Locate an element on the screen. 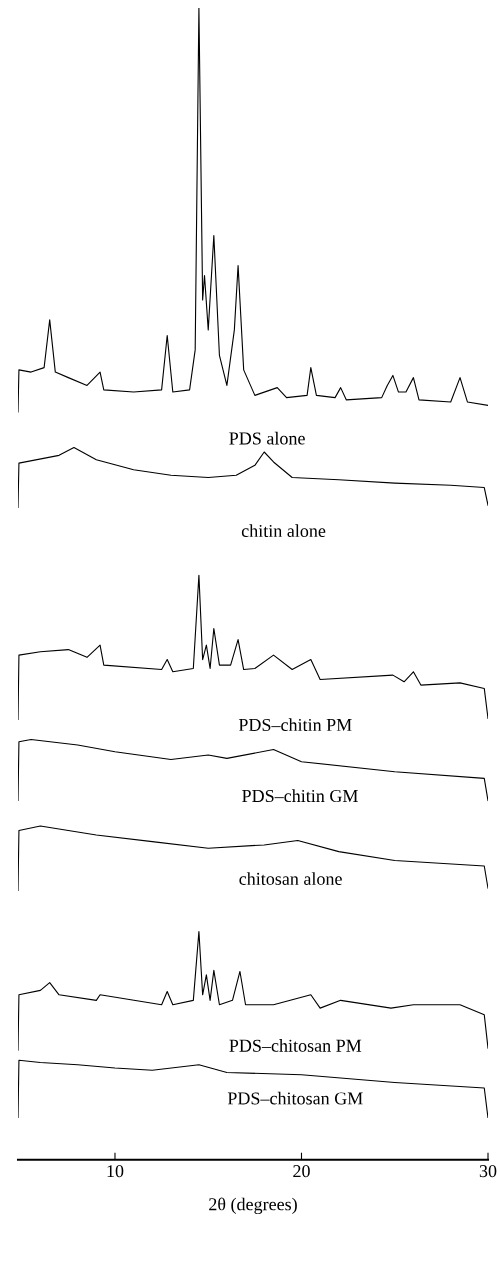 The width and height of the screenshot is (500, 1279). x-tick-label: 30 is located at coordinates (488, 1171).